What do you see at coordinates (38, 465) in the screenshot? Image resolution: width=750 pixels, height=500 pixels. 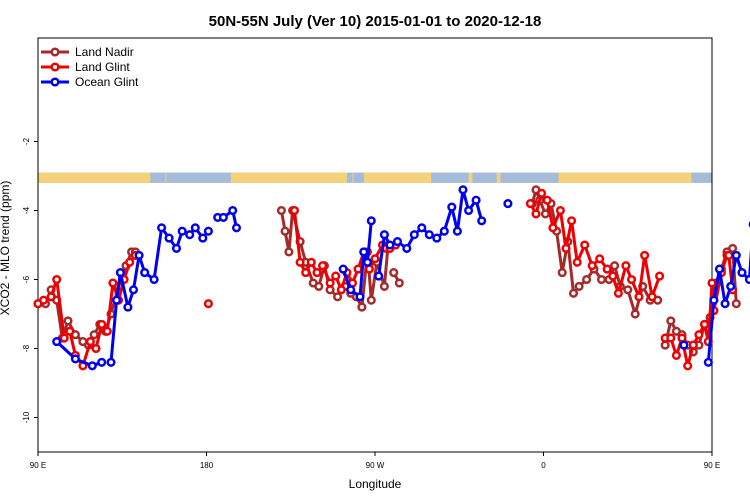 I see `x-tick-label: 90 E` at bounding box center [38, 465].